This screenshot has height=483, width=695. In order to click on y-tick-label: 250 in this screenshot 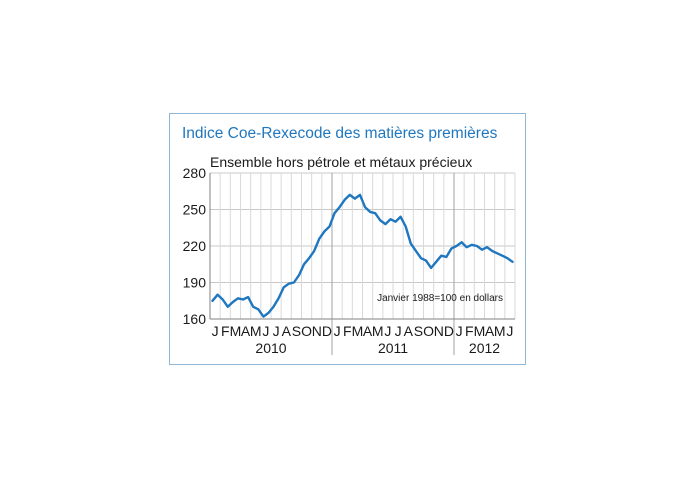, I will do `click(195, 210)`.